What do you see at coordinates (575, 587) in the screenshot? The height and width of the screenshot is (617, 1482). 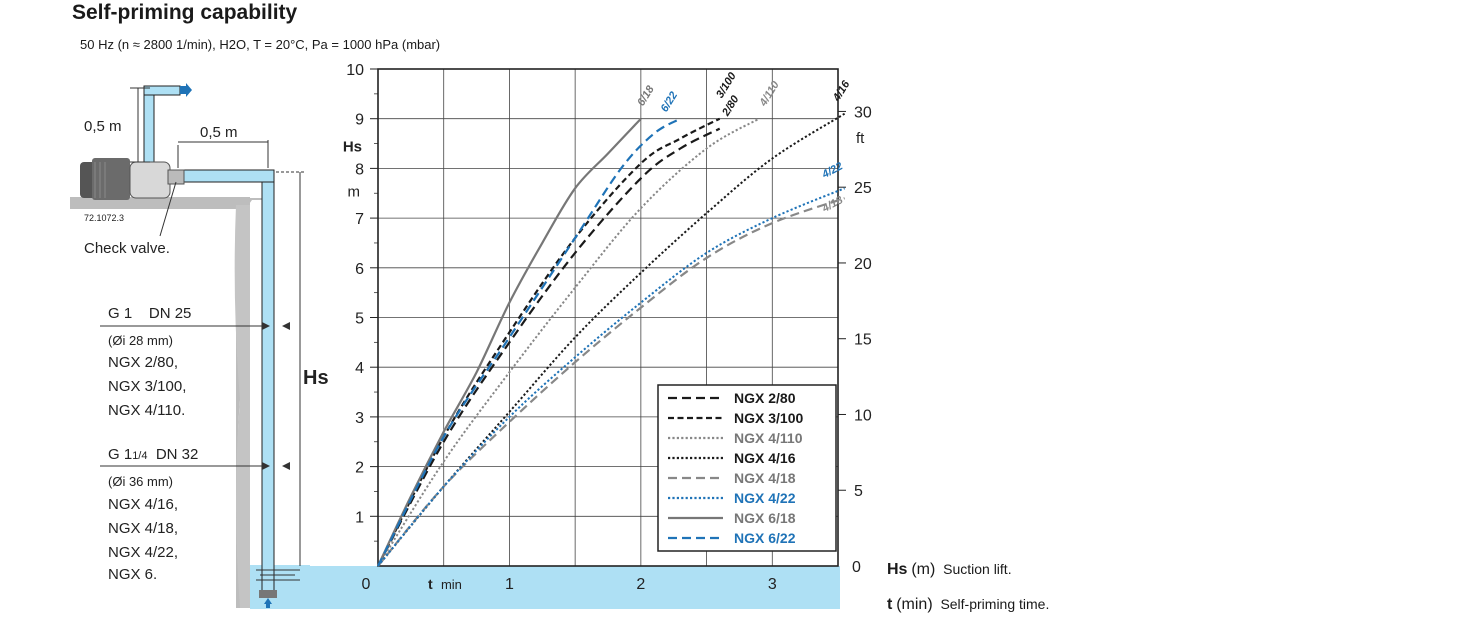 I see `x-axis-band` at bounding box center [575, 587].